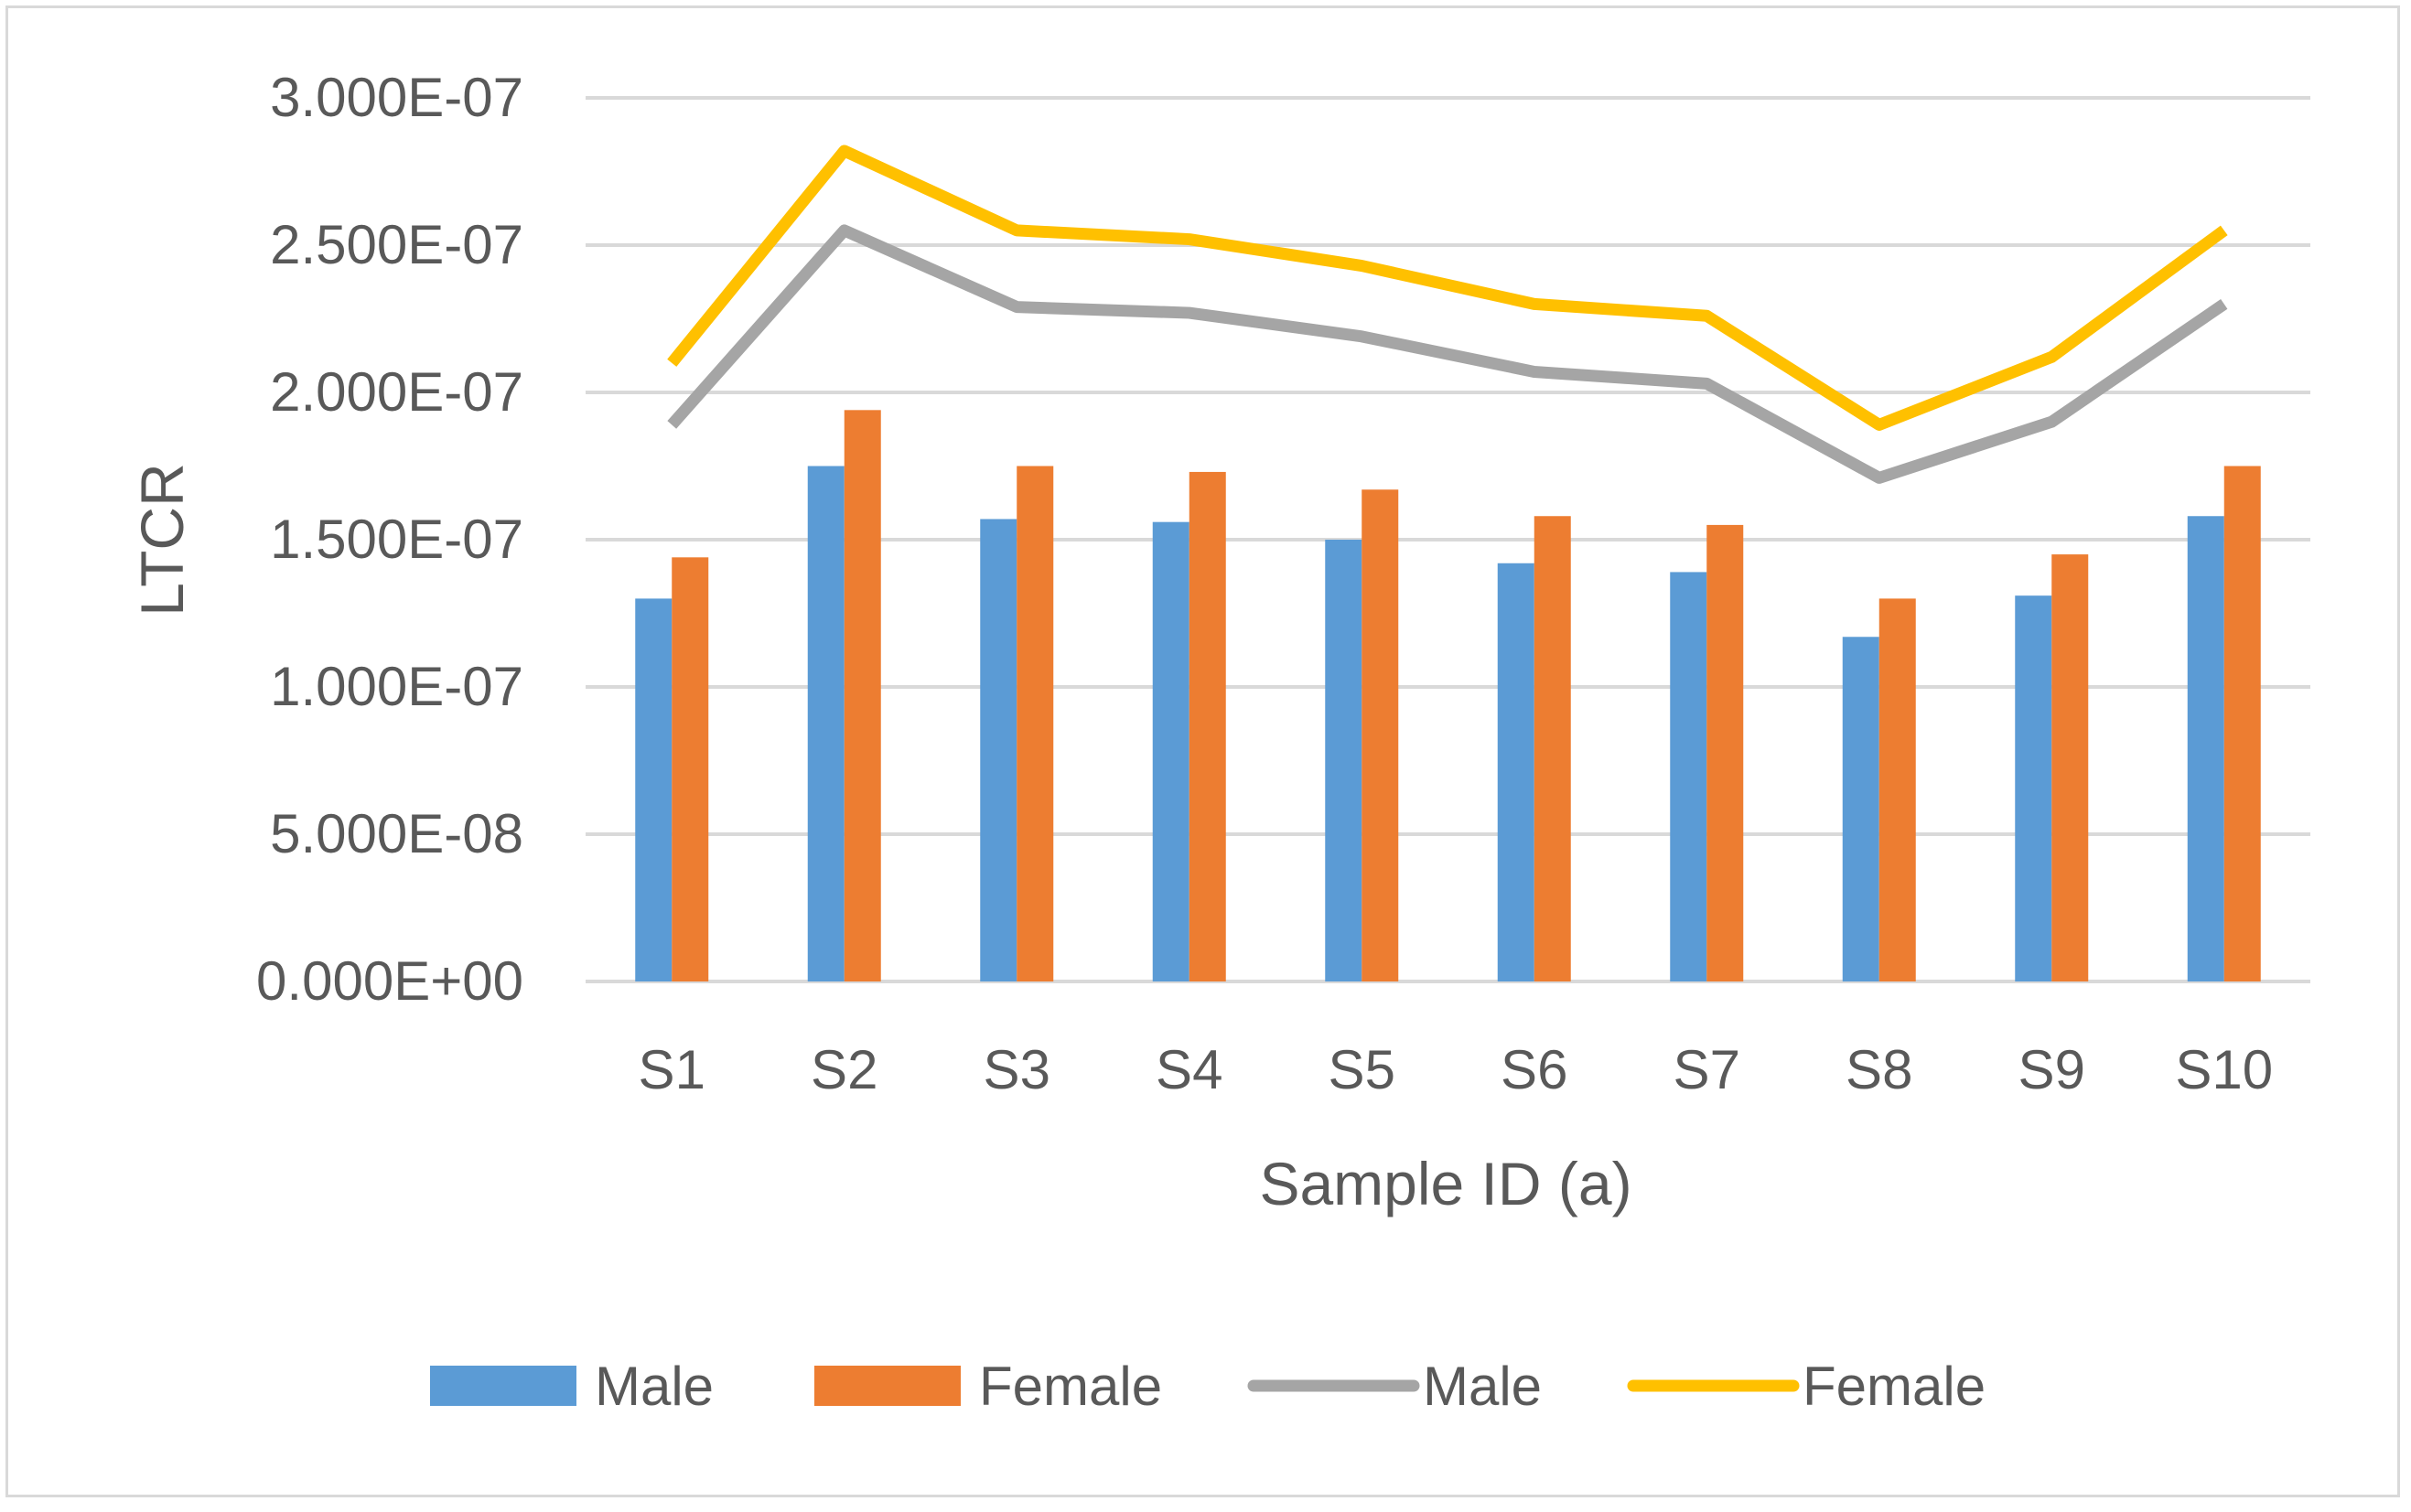  What do you see at coordinates (1170, 751) in the screenshot?
I see `bar-male-s4` at bounding box center [1170, 751].